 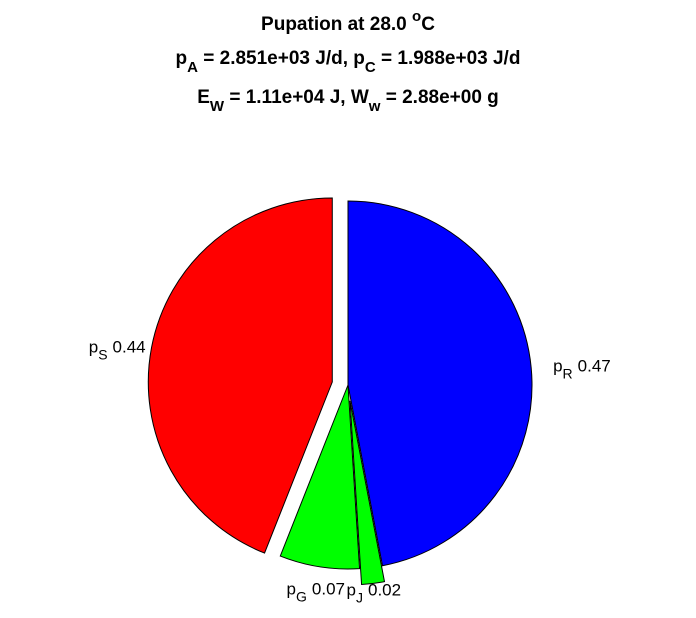 I want to click on slice-label: pJ 0.02, so click(x=374, y=592).